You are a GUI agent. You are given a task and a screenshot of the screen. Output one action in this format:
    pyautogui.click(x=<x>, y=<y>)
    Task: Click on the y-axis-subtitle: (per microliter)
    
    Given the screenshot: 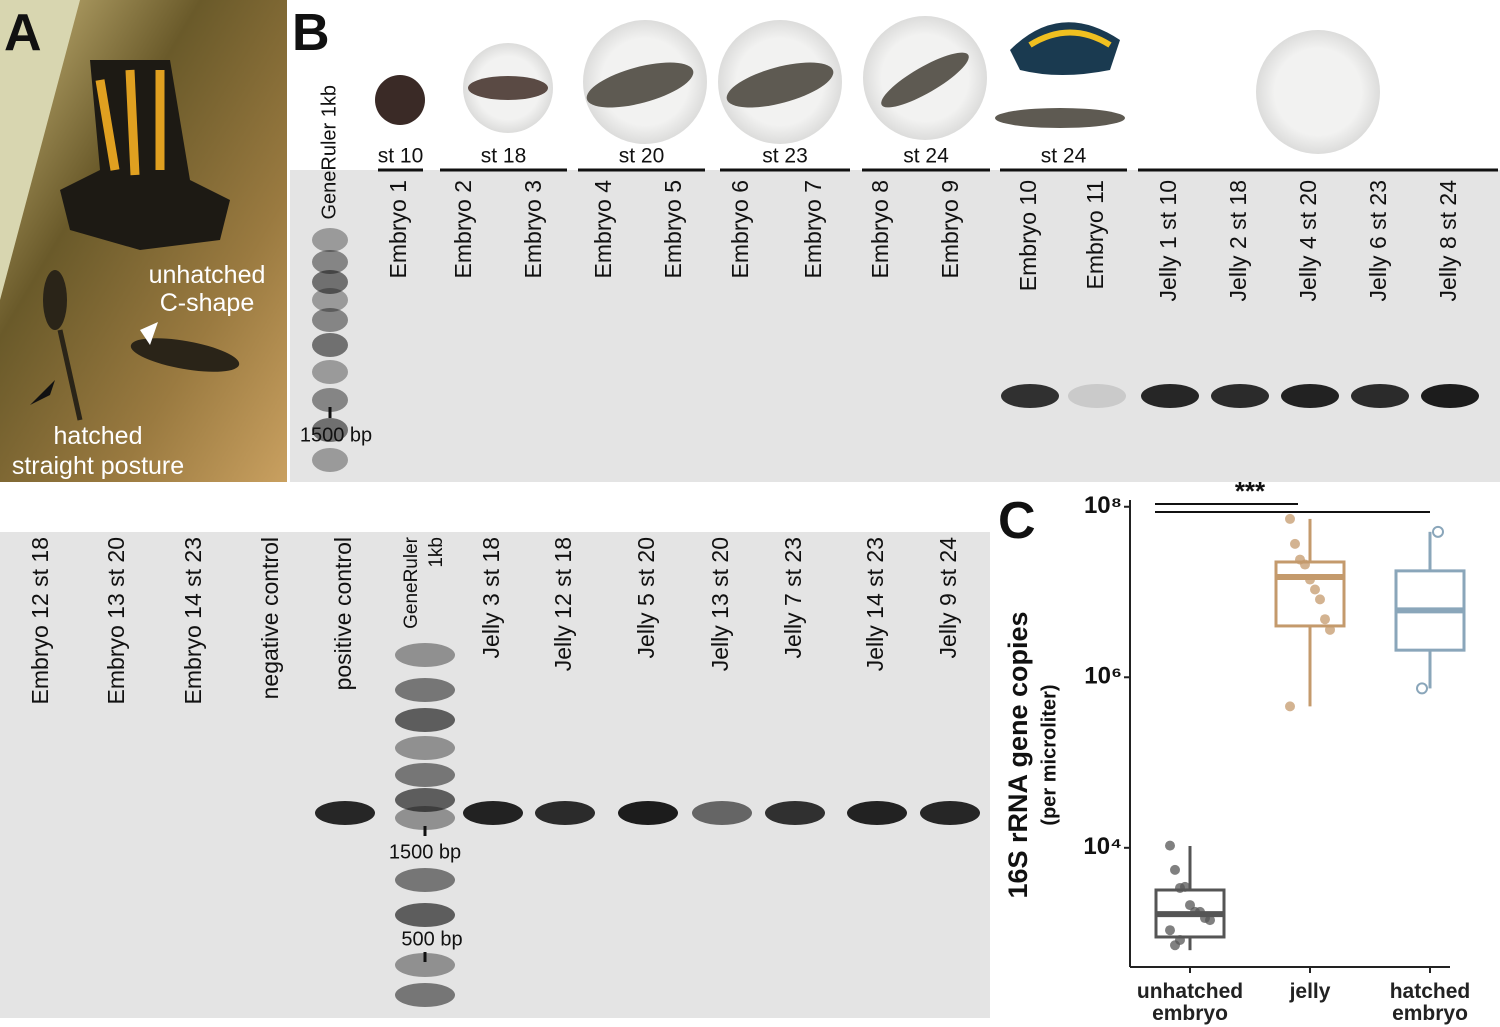 What is the action you would take?
    pyautogui.click(x=1049, y=754)
    